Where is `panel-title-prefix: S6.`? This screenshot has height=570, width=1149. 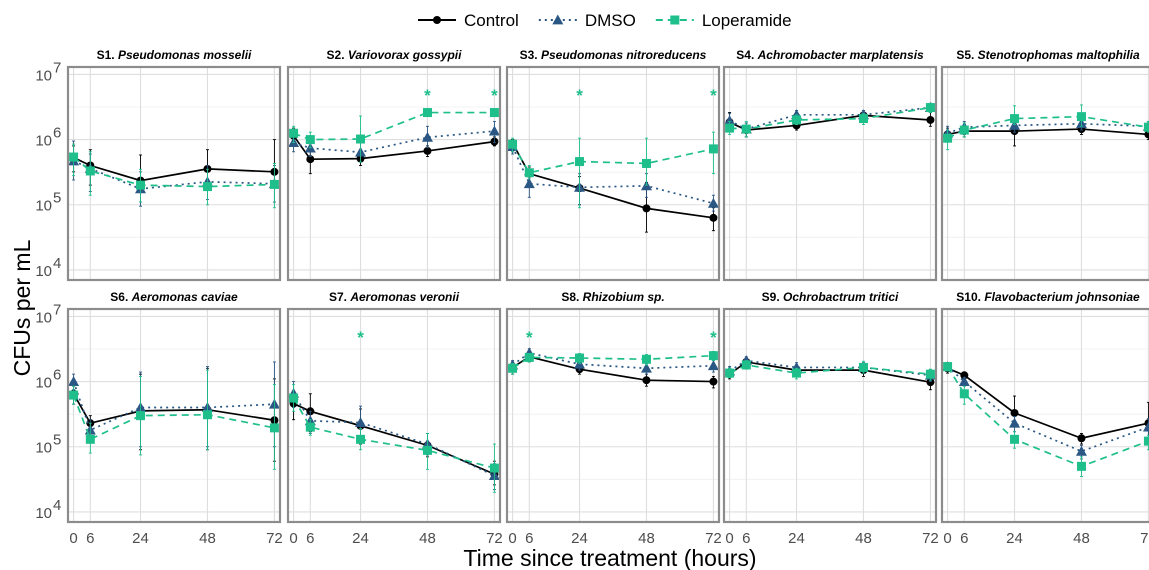 panel-title-prefix: S6. is located at coordinates (120, 297).